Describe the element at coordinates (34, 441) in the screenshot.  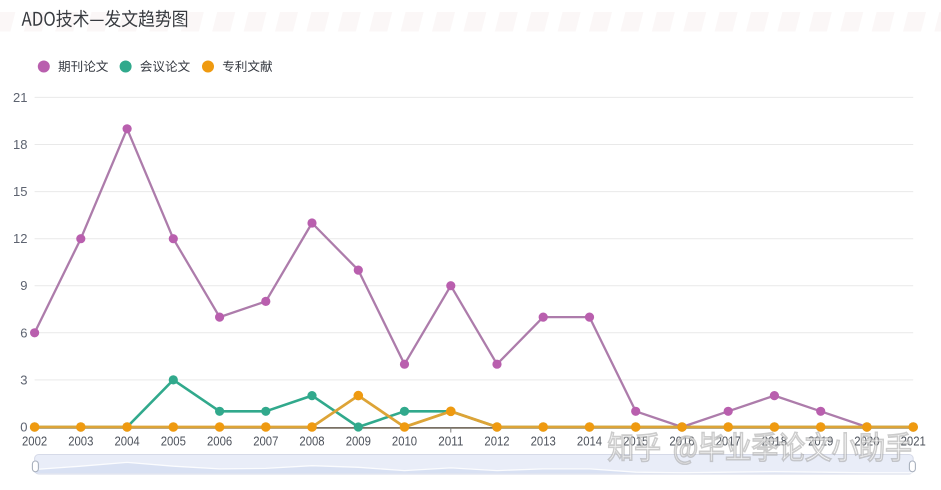
I see `svg-text: 2002` at that location.